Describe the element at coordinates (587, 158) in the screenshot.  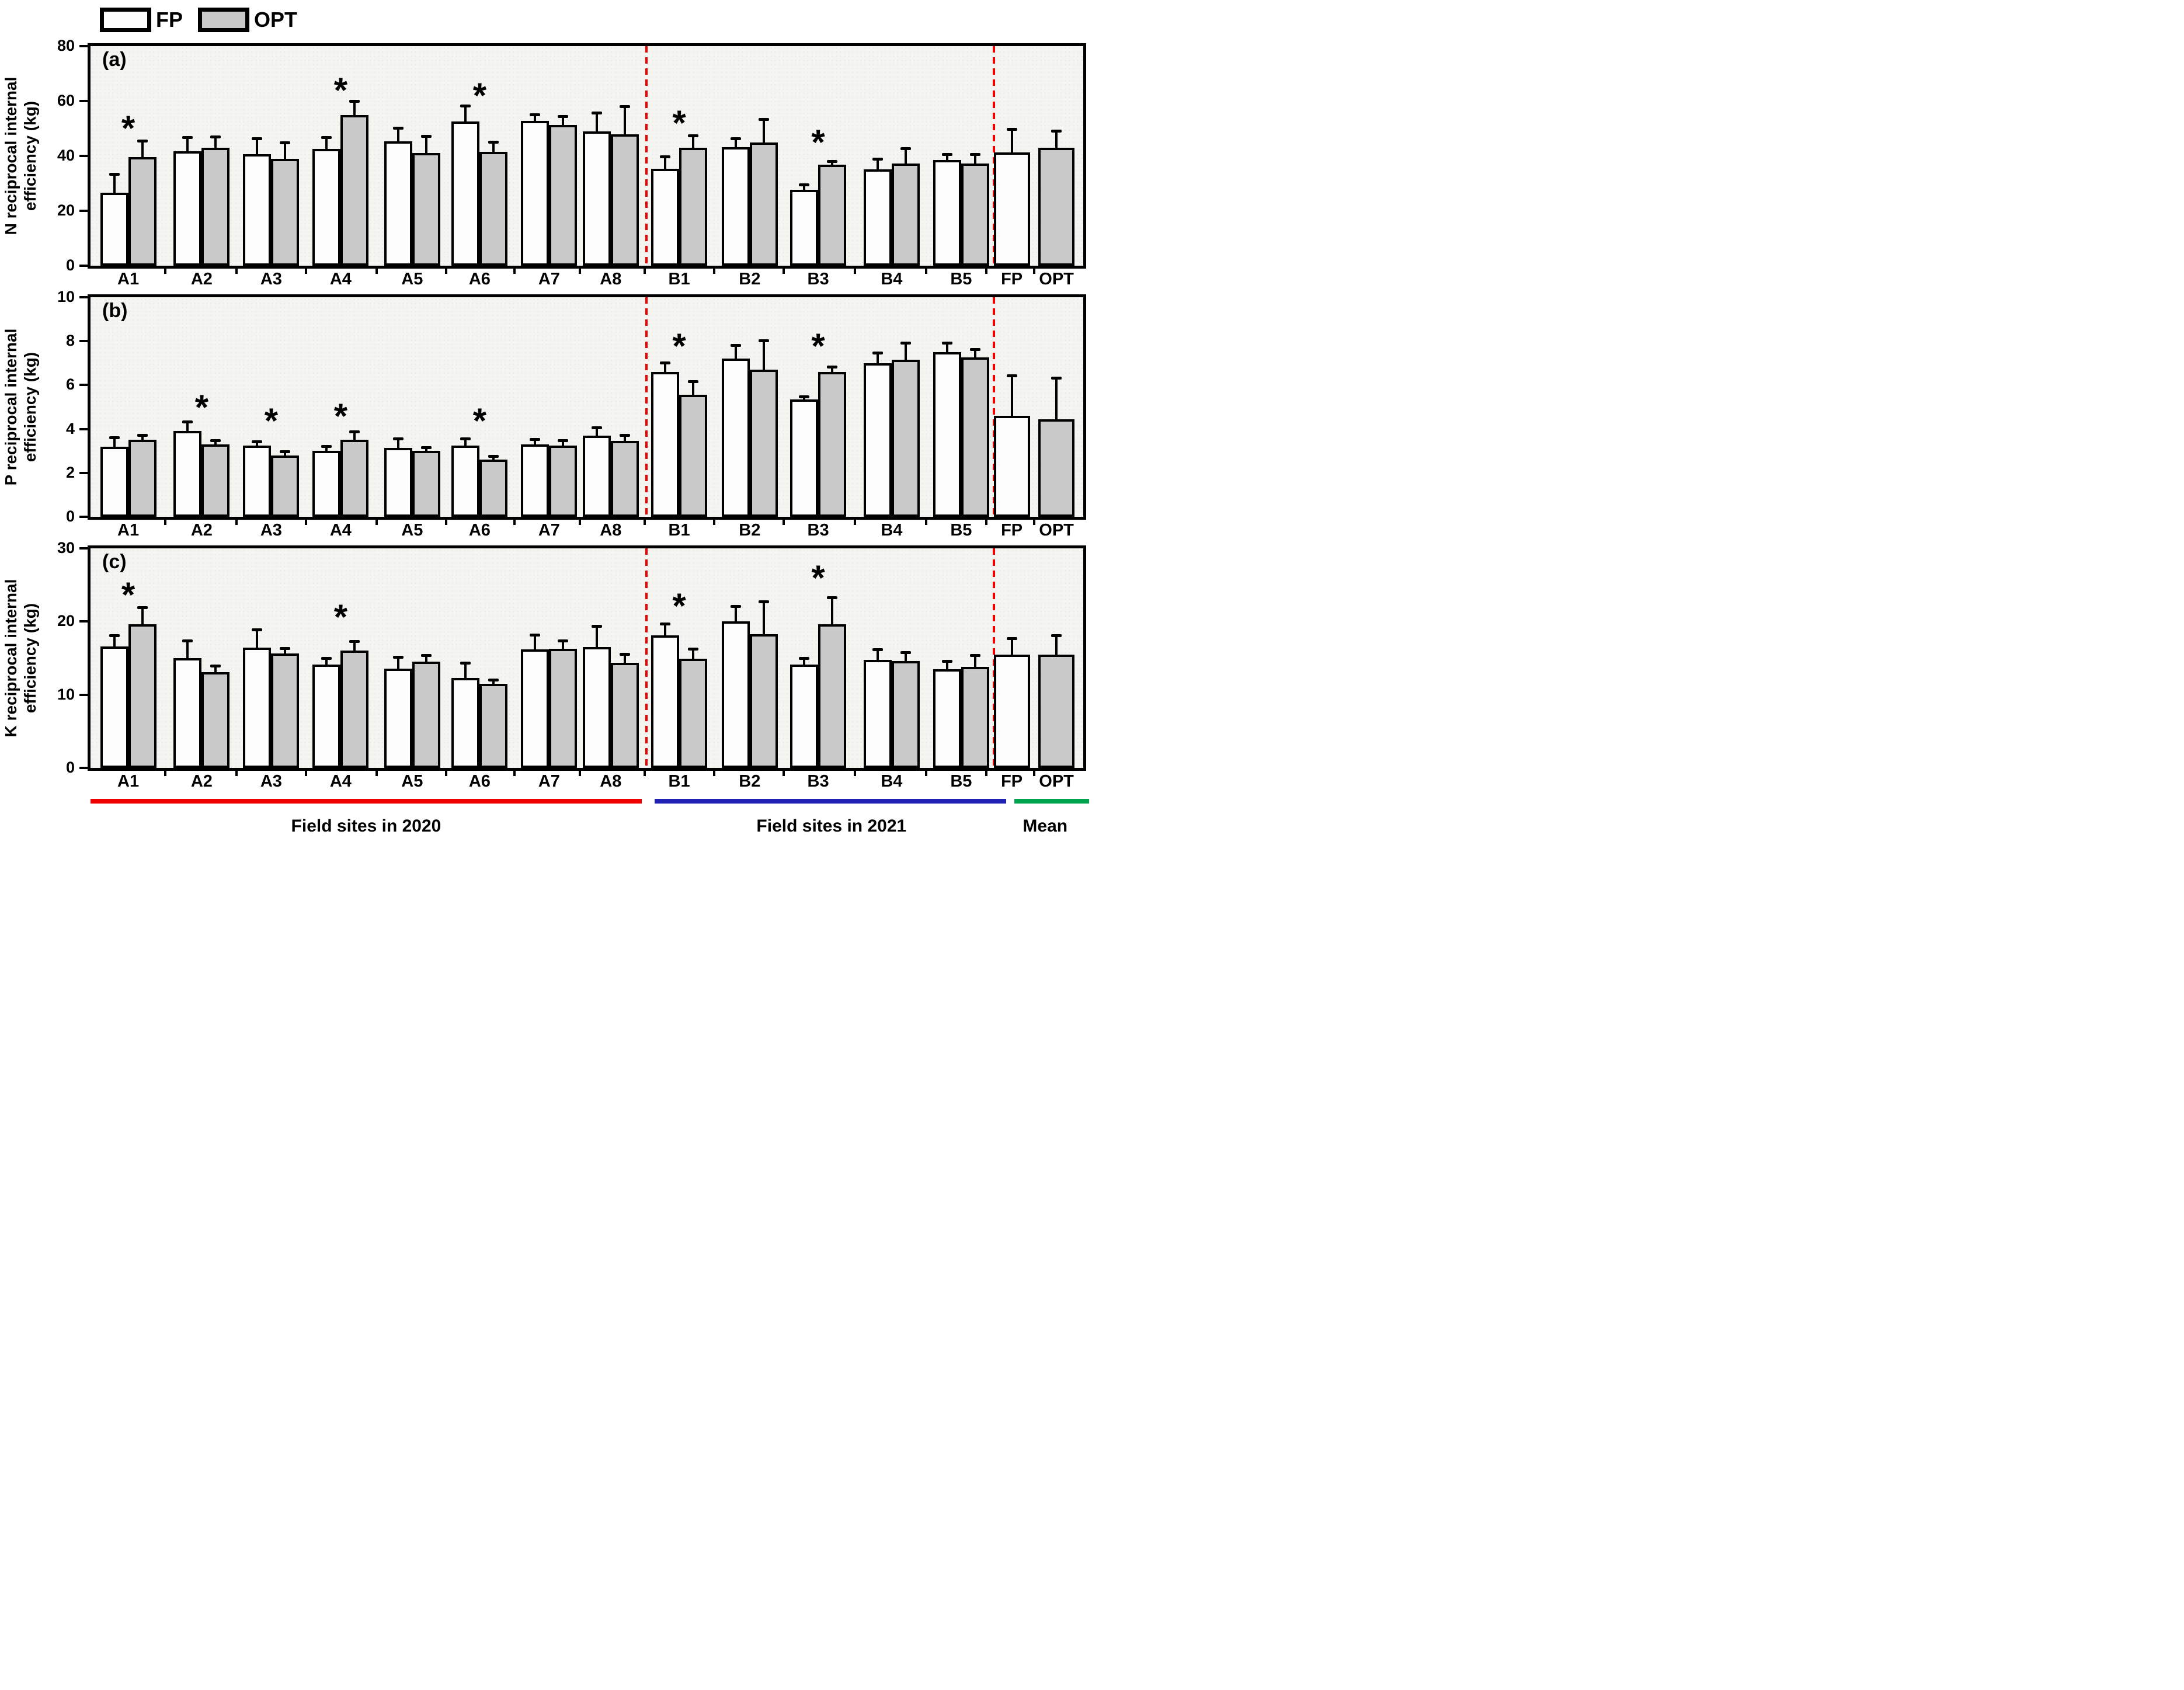
I see `plot-area-a: (a) * * * * *` at that location.